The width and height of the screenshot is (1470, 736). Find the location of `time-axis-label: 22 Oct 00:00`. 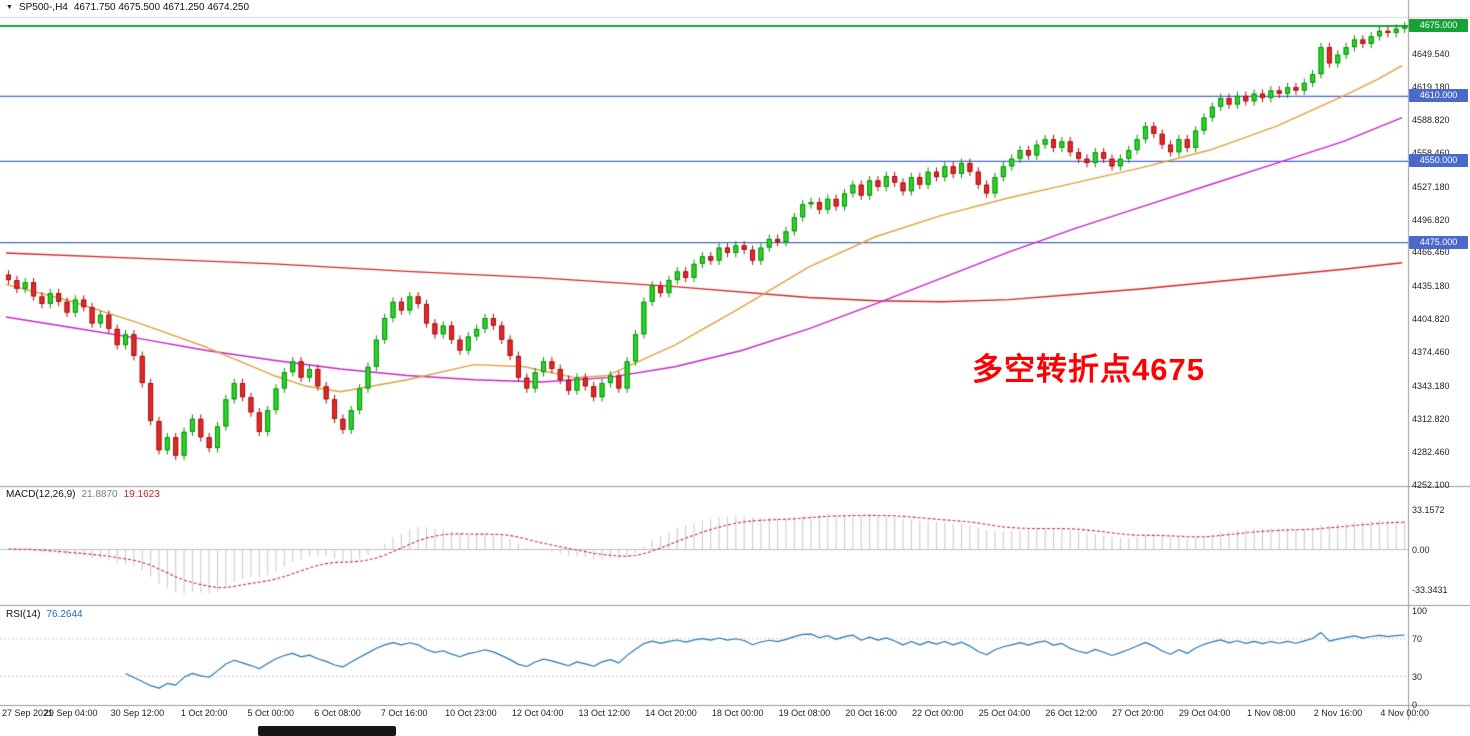

time-axis-label: 22 Oct 00:00 is located at coordinates (938, 713).